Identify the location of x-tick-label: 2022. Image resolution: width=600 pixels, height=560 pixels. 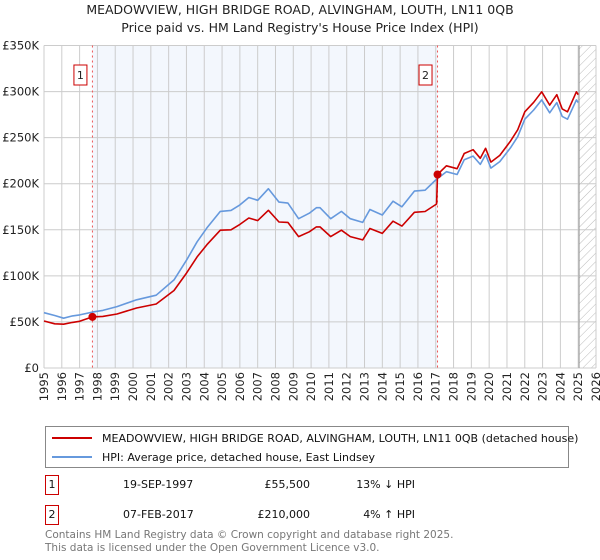
(525, 386).